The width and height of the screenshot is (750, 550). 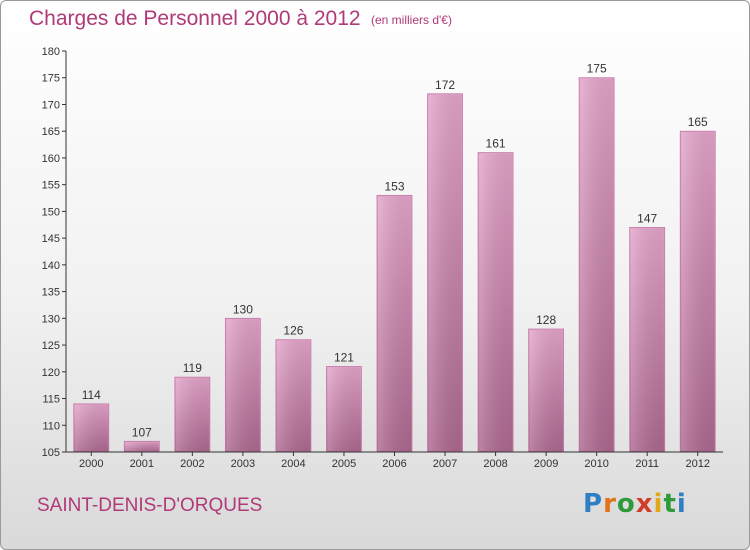 I want to click on y-tick-label: 175, so click(x=51, y=79).